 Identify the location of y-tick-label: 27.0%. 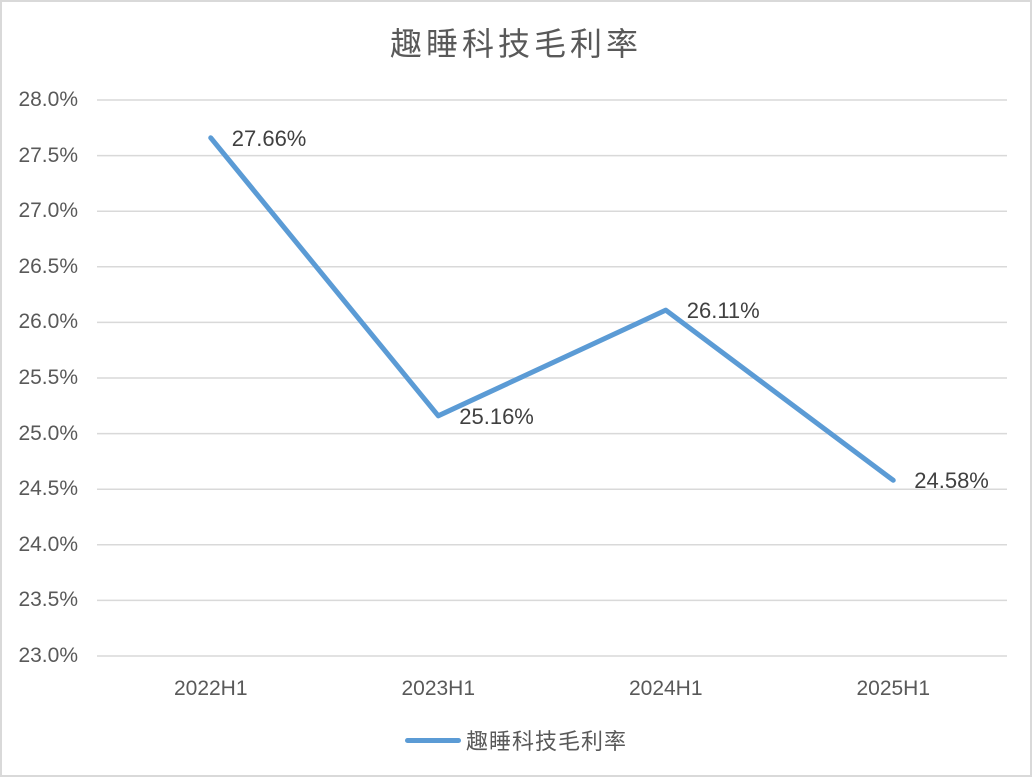
(48, 211).